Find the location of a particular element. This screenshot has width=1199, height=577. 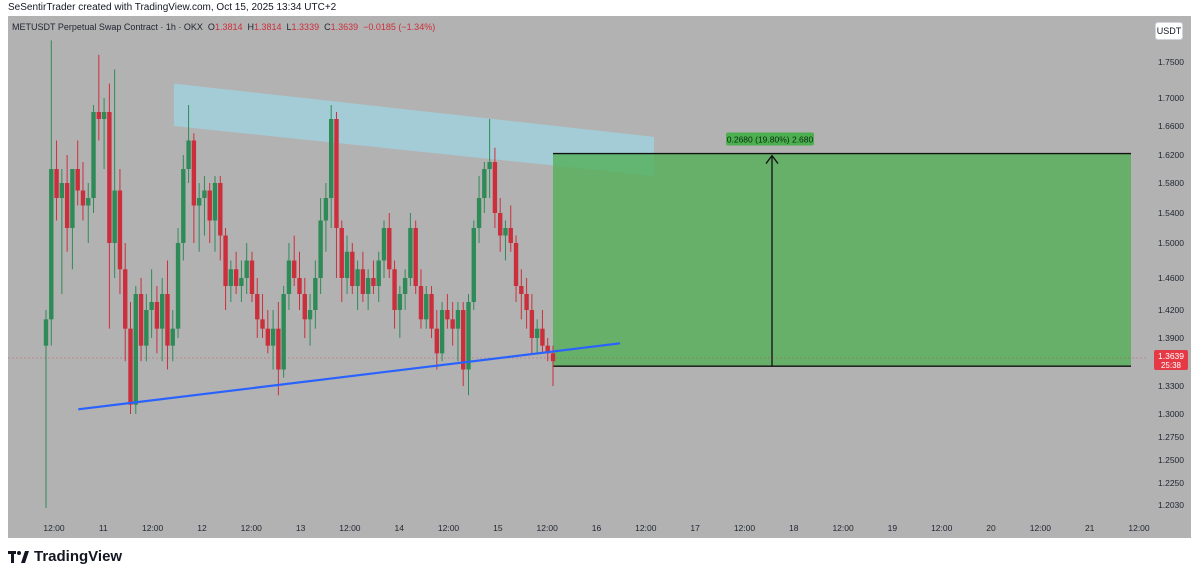

last-price-label: 1.3639 is located at coordinates (1171, 356).